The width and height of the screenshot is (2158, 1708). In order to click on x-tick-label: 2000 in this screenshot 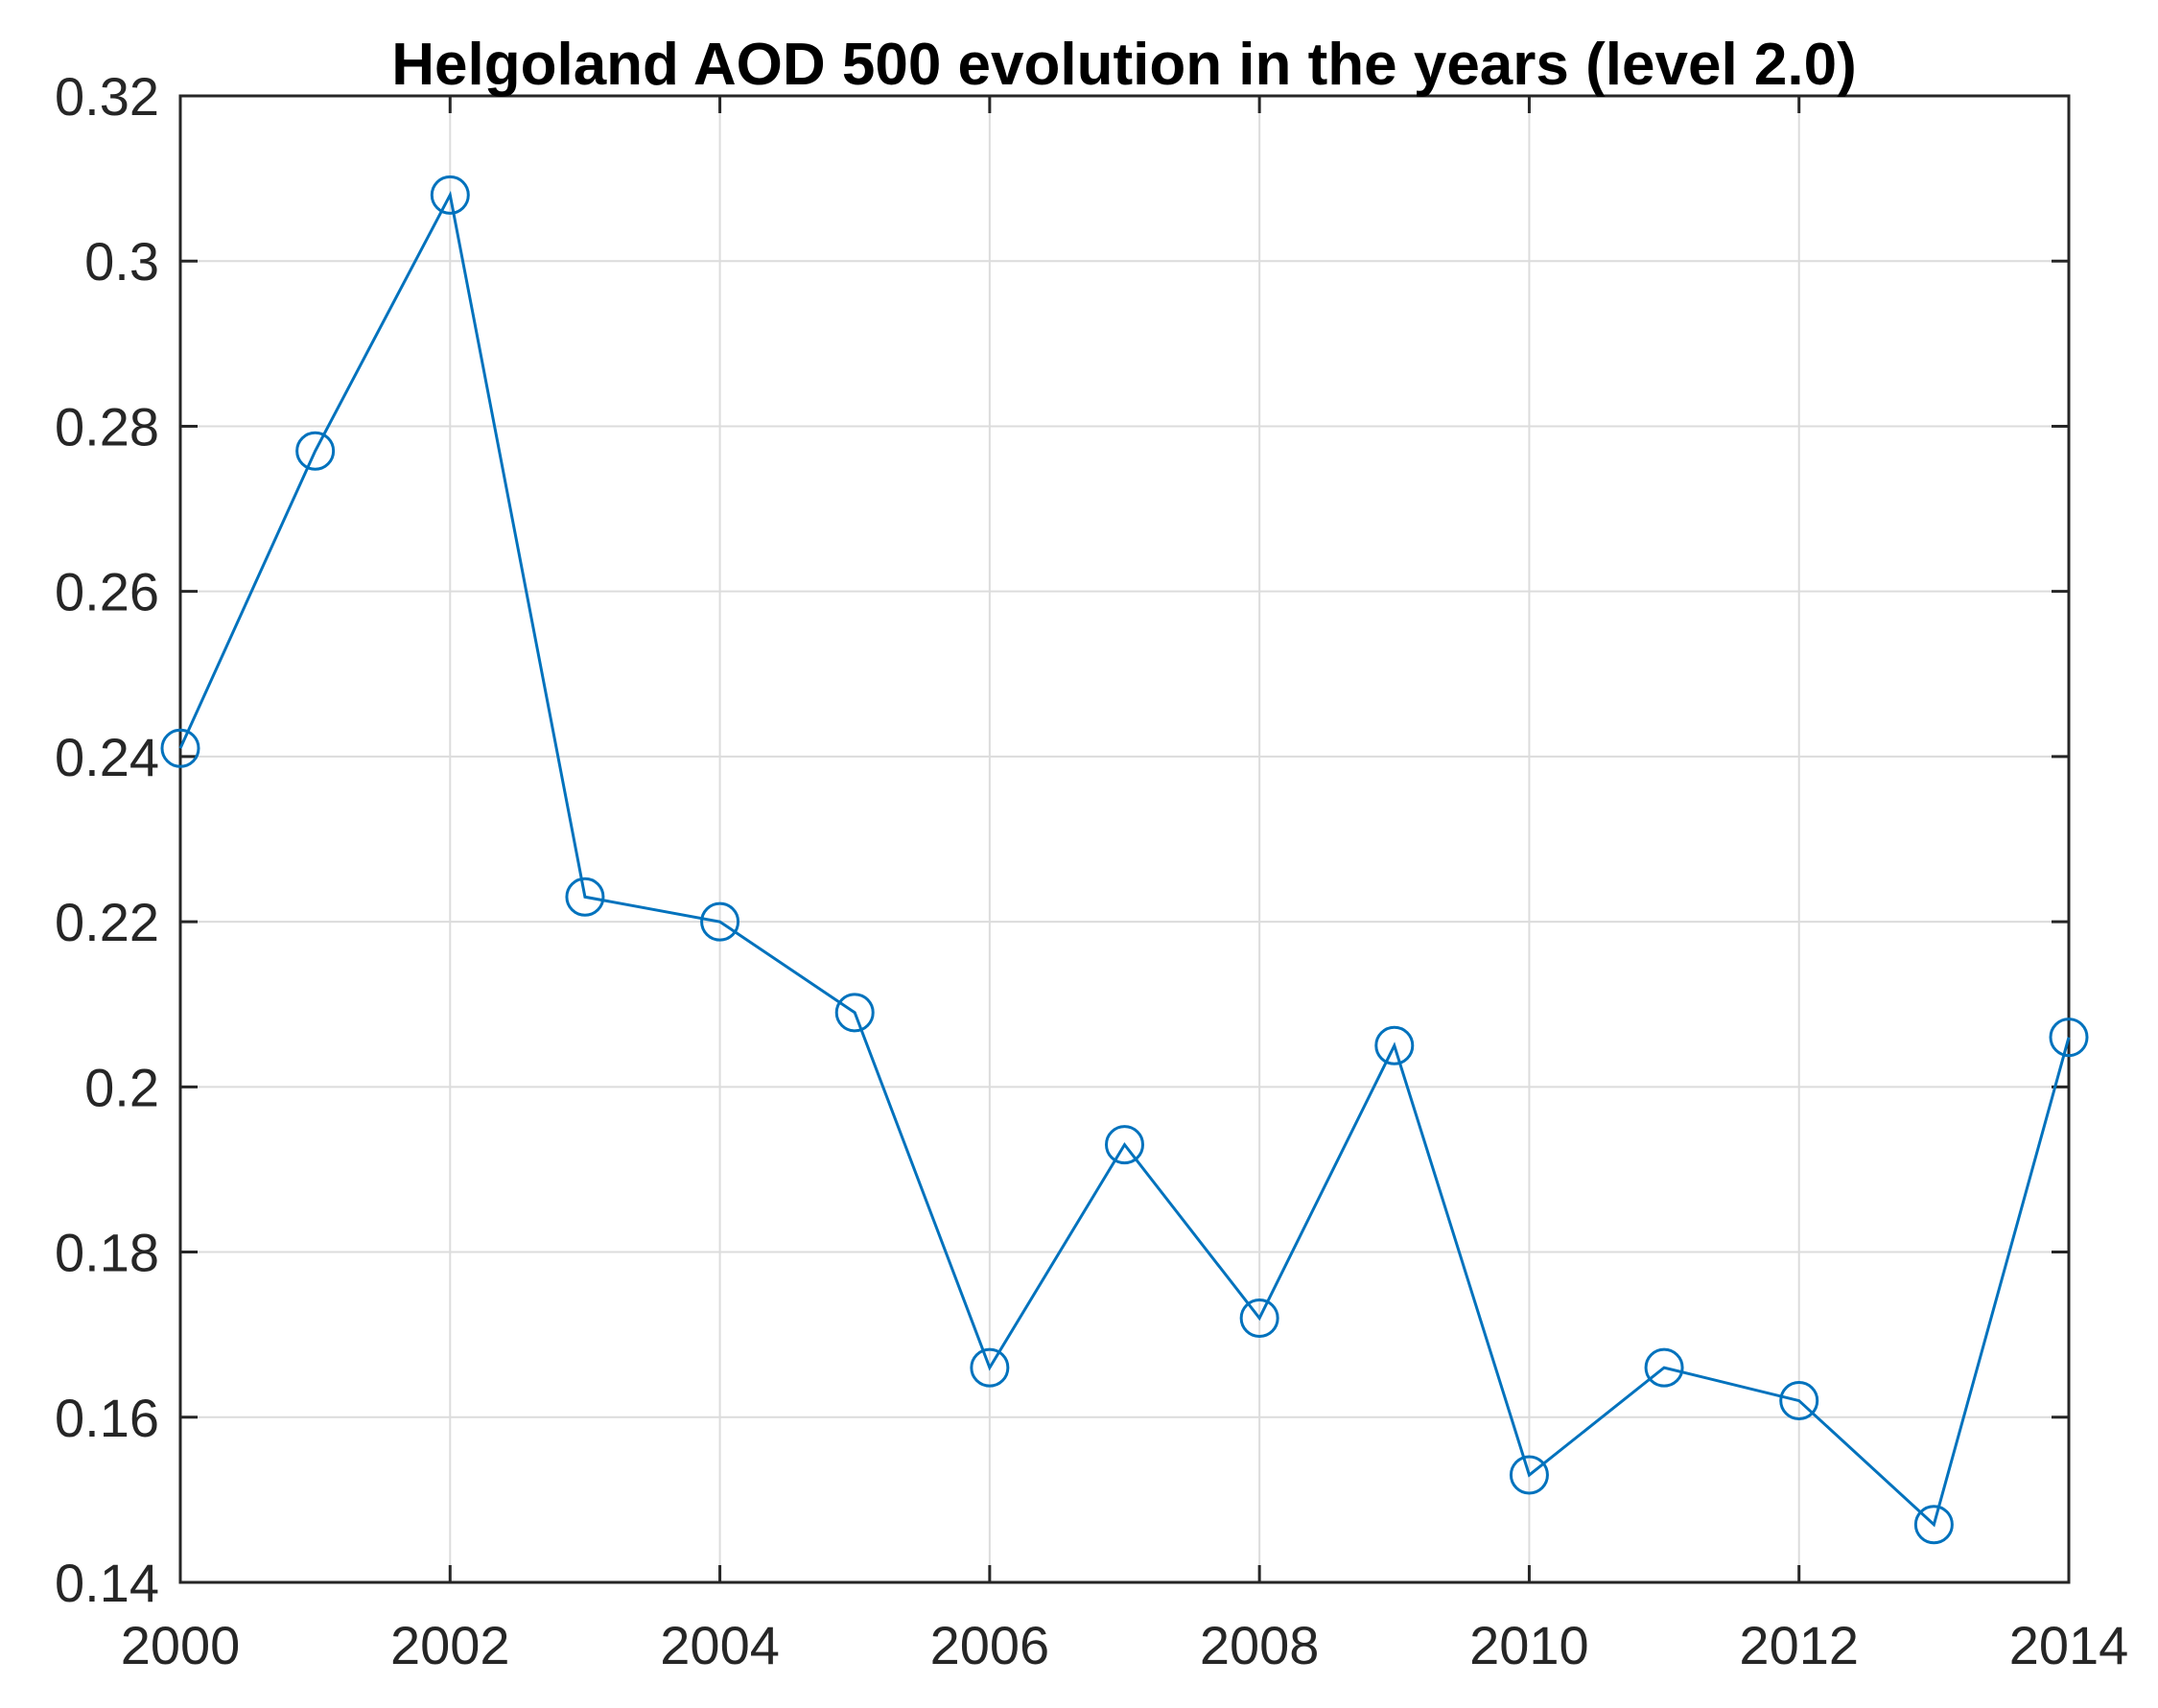, I will do `click(181, 1645)`.